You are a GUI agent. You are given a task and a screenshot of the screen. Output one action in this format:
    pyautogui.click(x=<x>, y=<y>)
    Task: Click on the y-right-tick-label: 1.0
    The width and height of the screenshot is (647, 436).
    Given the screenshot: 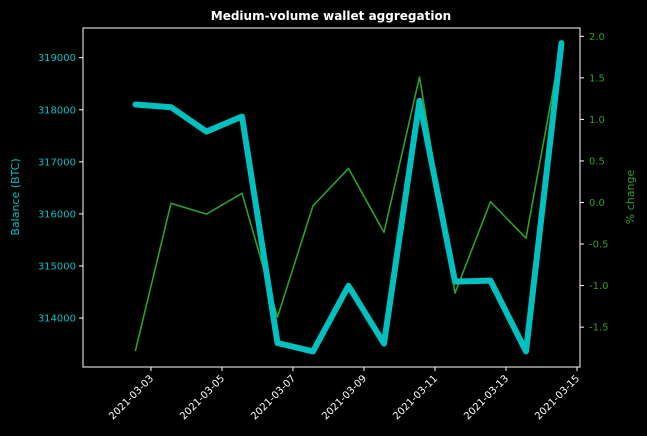 What is the action you would take?
    pyautogui.click(x=597, y=120)
    